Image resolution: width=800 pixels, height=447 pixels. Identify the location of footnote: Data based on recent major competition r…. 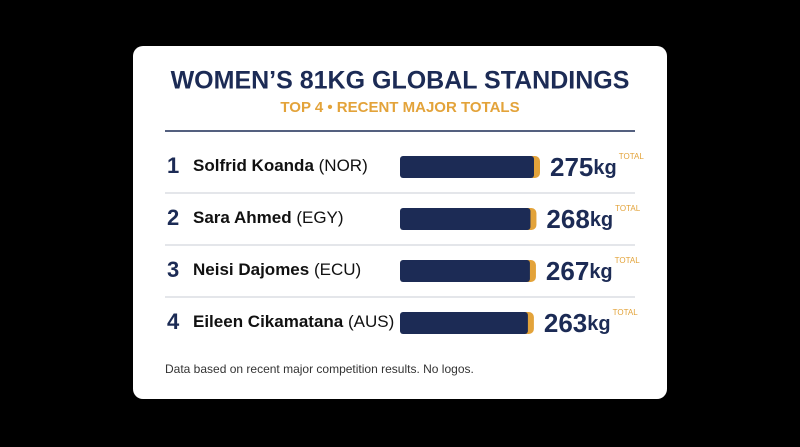
(319, 369).